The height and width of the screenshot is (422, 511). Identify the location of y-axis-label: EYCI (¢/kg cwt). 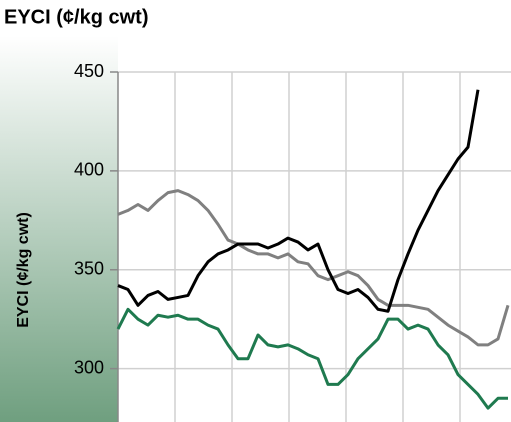
(23, 270).